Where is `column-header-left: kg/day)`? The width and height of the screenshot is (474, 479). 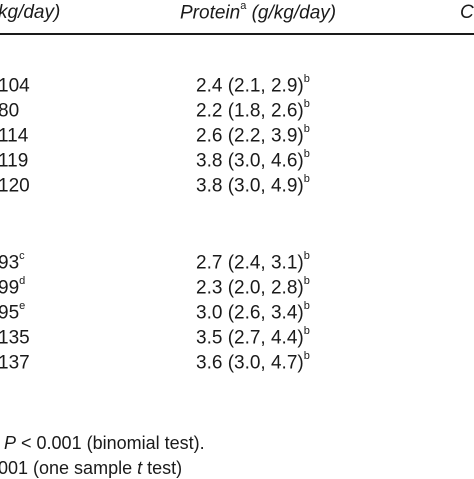 column-header-left: kg/day) is located at coordinates (30, 12).